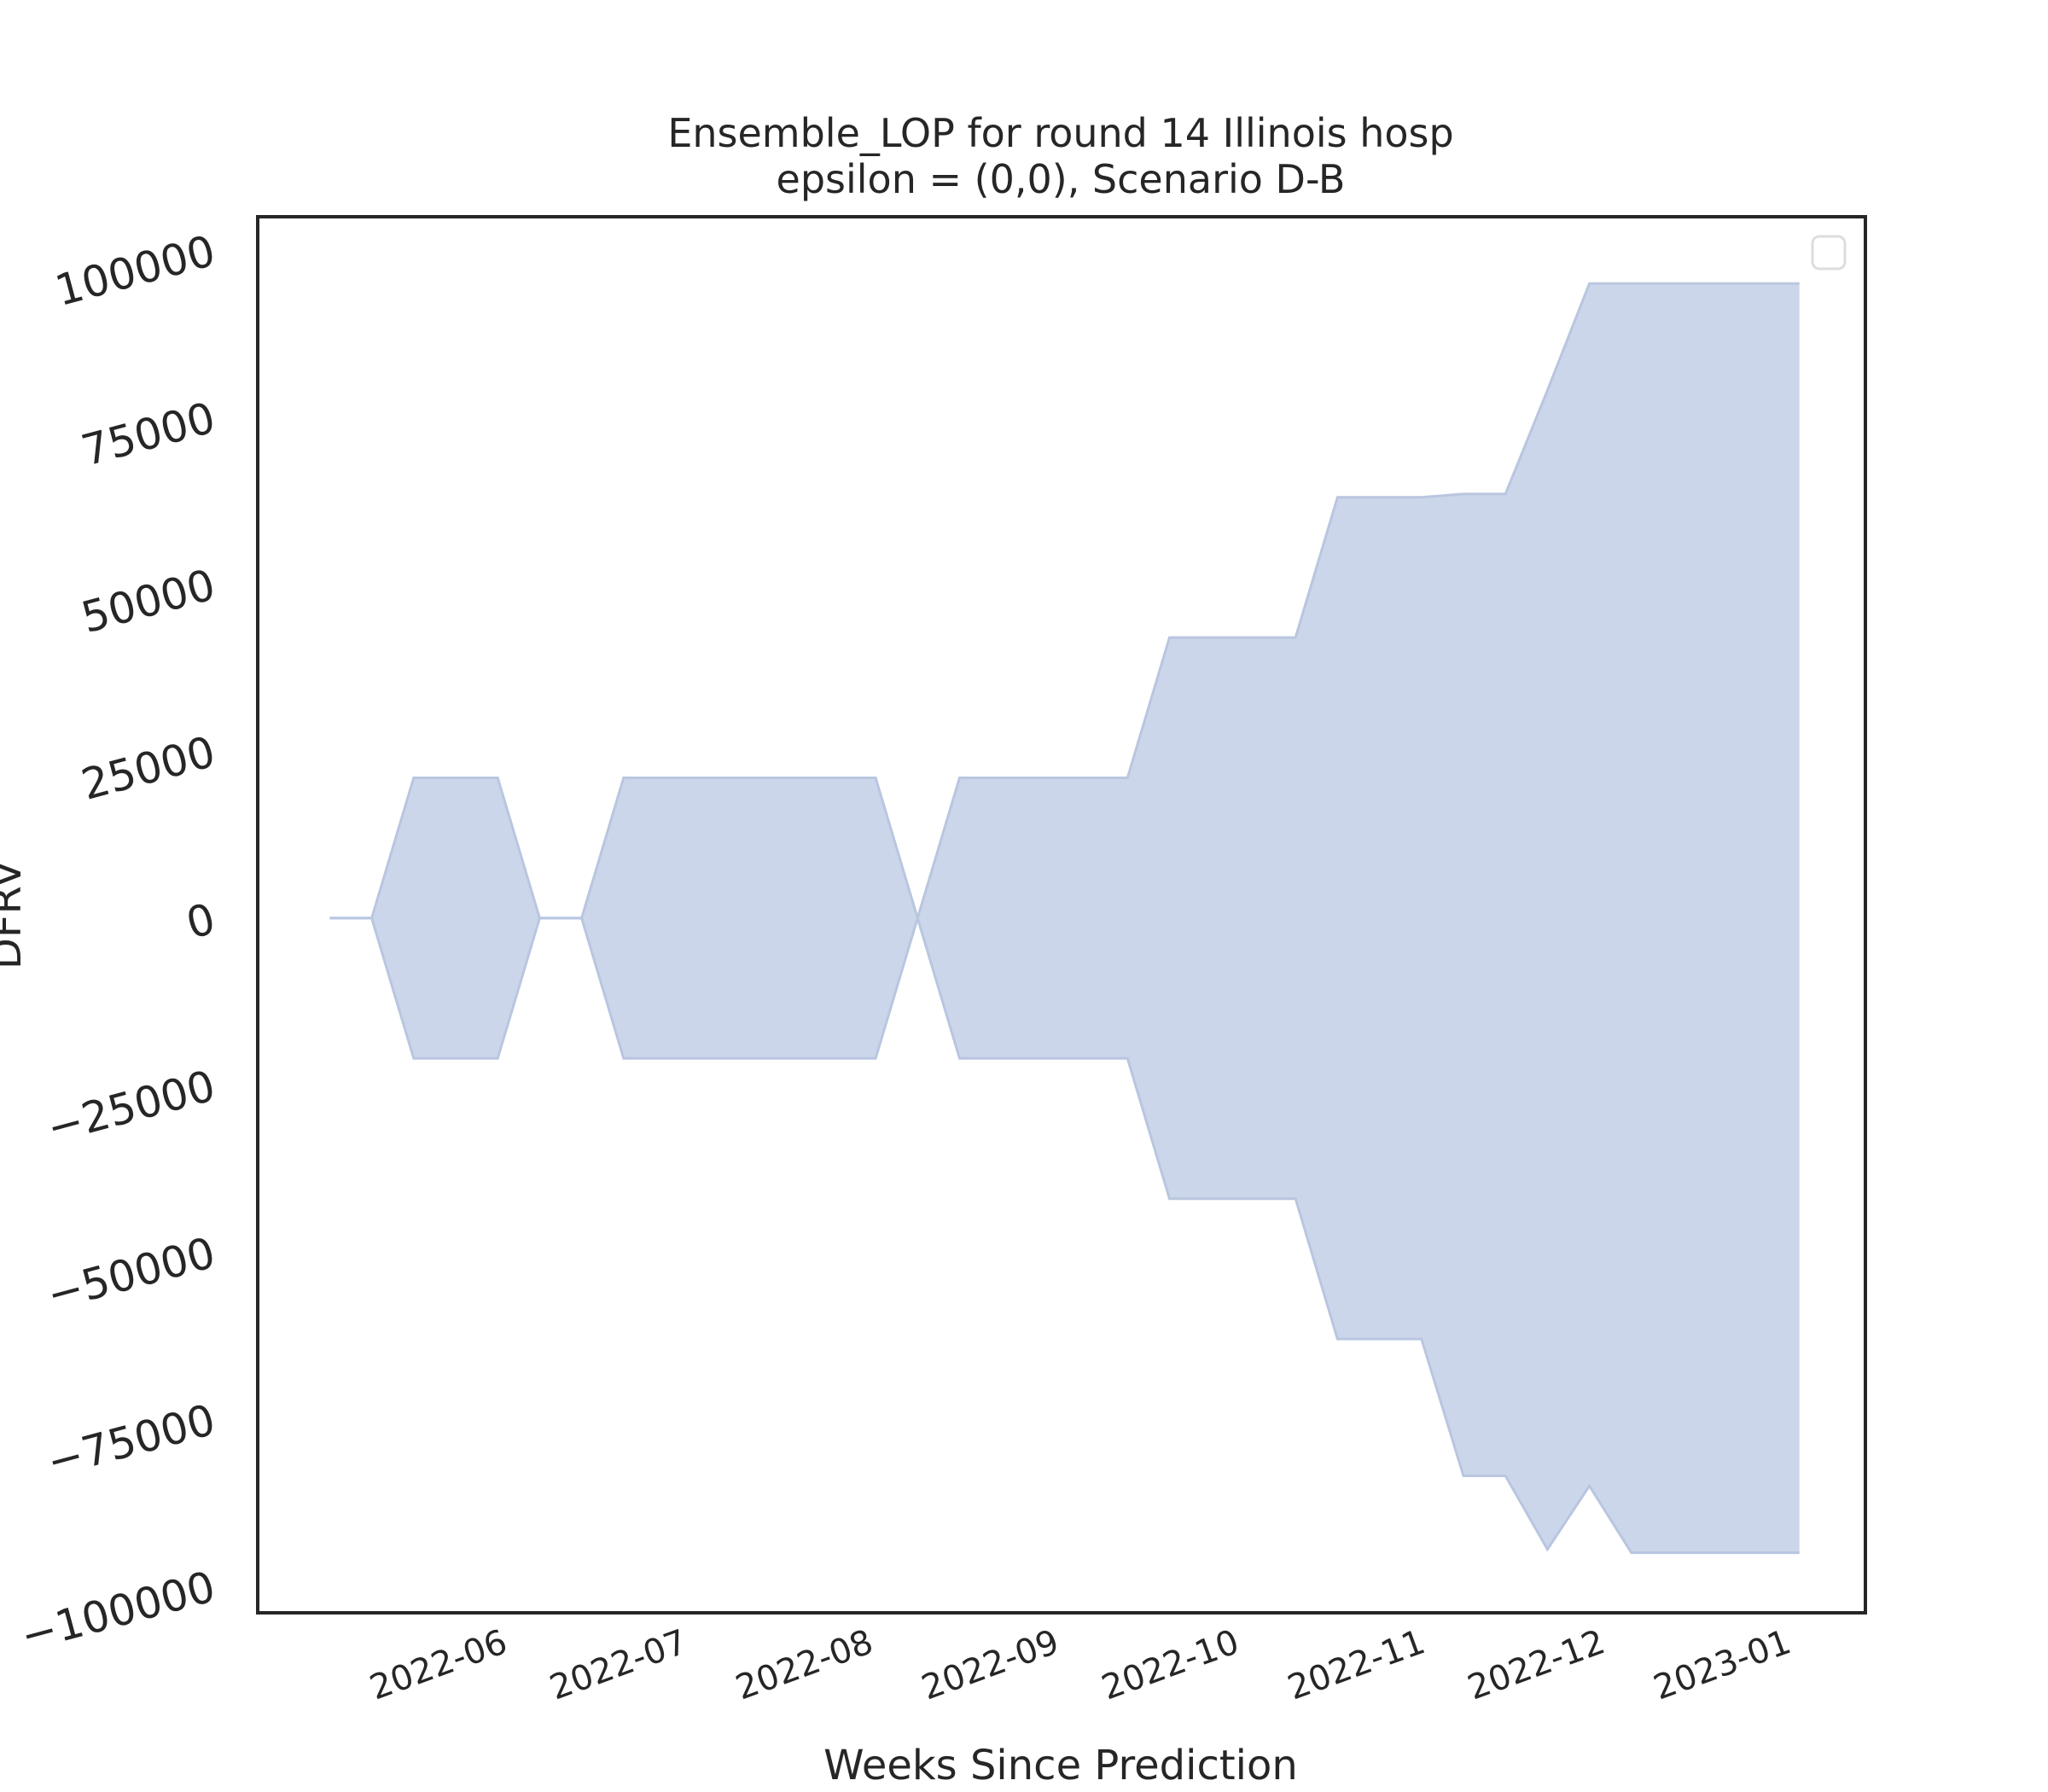 The image size is (2048, 1792). What do you see at coordinates (1536, 1665) in the screenshot?
I see `x-tick-label: 2022-12` at bounding box center [1536, 1665].